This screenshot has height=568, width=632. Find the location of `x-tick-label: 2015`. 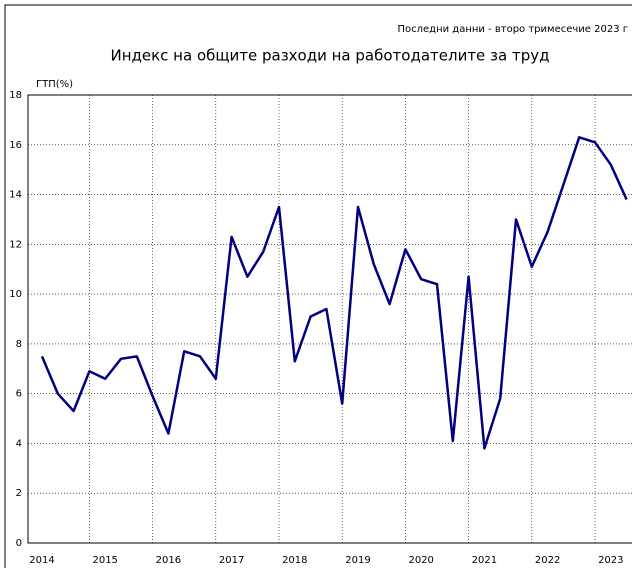

x-tick-label: 2015 is located at coordinates (104, 560).